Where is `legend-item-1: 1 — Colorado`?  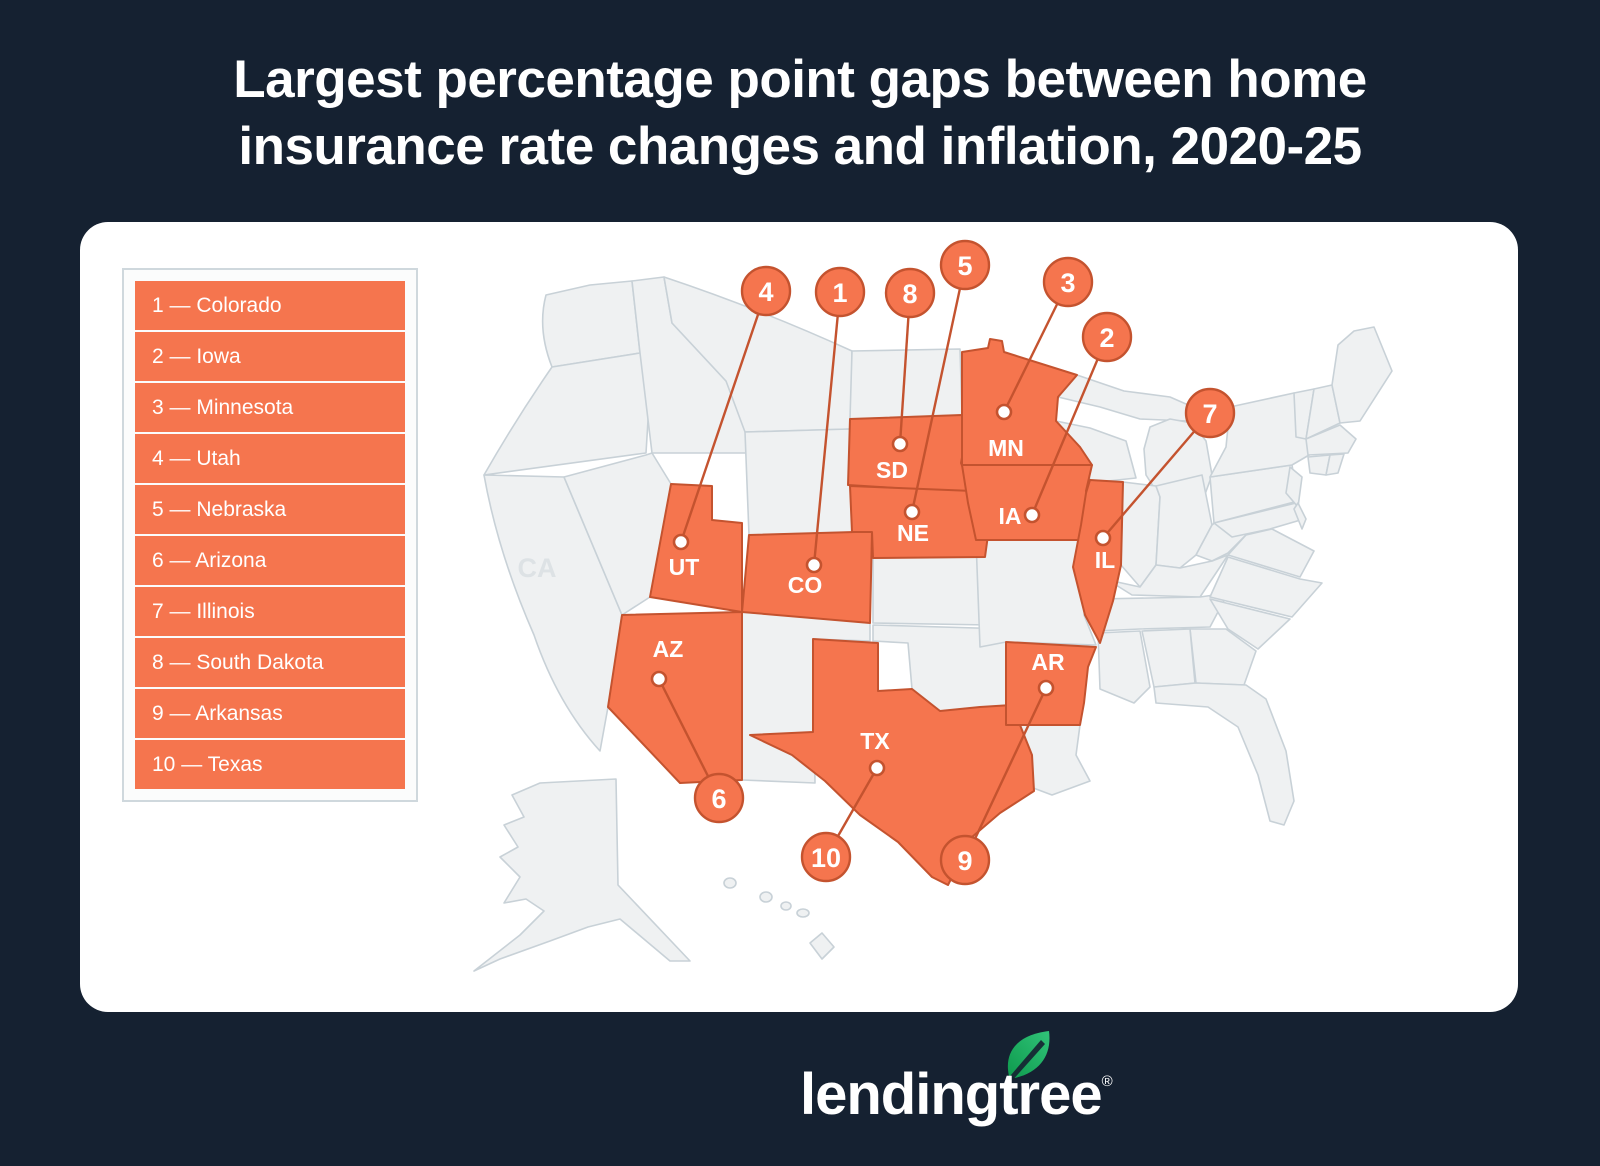 legend-item-1: 1 — Colorado is located at coordinates (270, 305).